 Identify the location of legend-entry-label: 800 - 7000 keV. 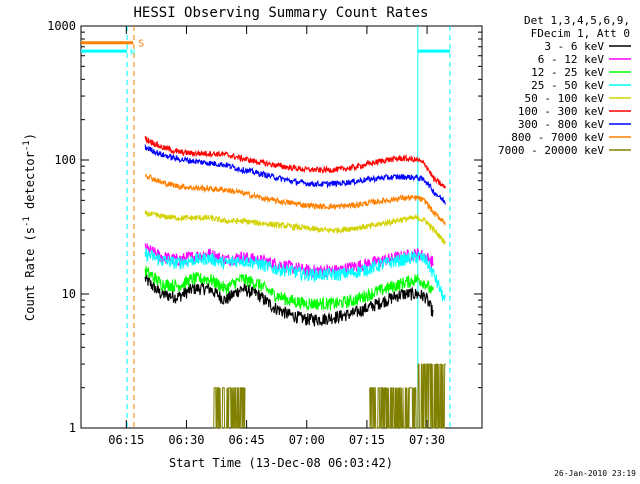
(557, 137).